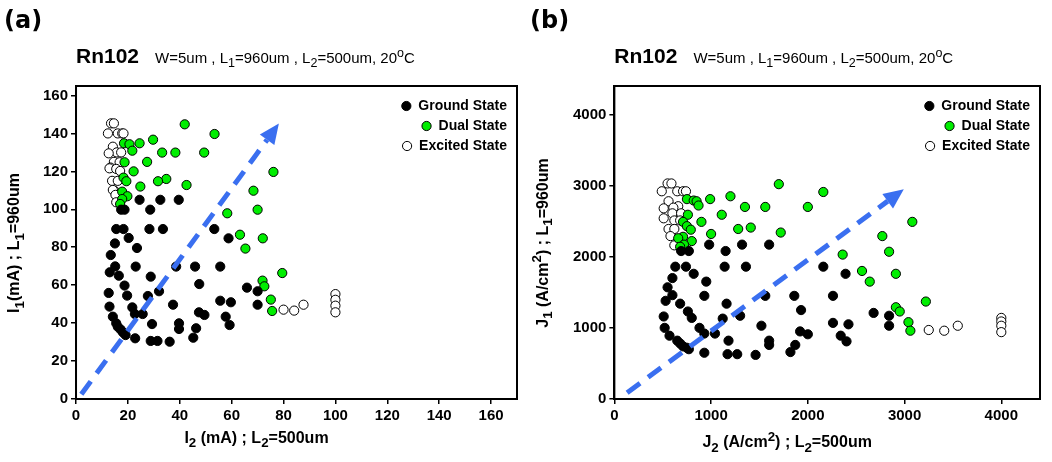 The width and height of the screenshot is (1052, 462). What do you see at coordinates (589, 113) in the screenshot?
I see `y-tick-label: 4000` at bounding box center [589, 113].